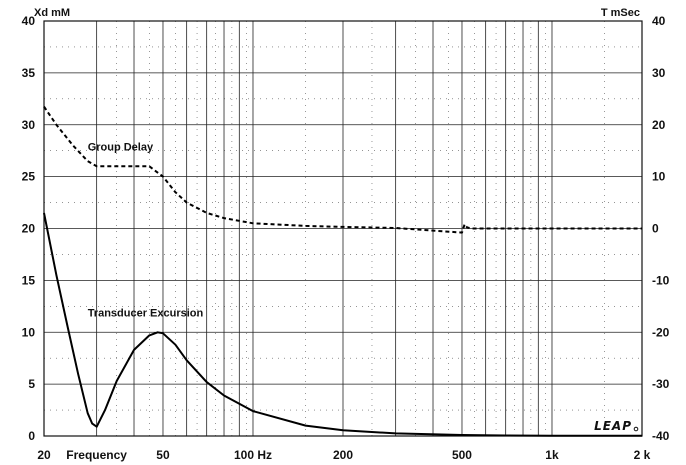 This screenshot has height=465, width=686. Describe the element at coordinates (661, 280) in the screenshot. I see `right-tick-label: -10` at that location.